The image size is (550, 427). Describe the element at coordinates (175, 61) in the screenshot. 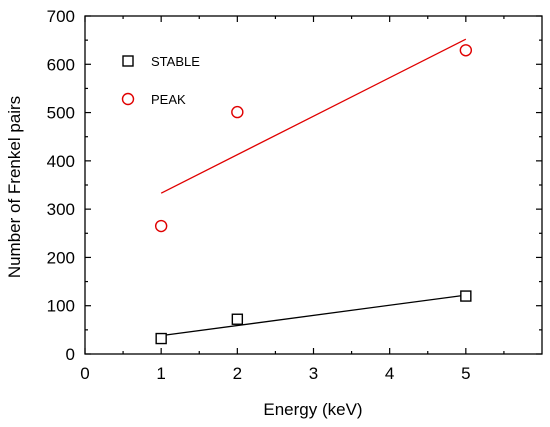

I see `legend-label-stable: STABLE` at that location.